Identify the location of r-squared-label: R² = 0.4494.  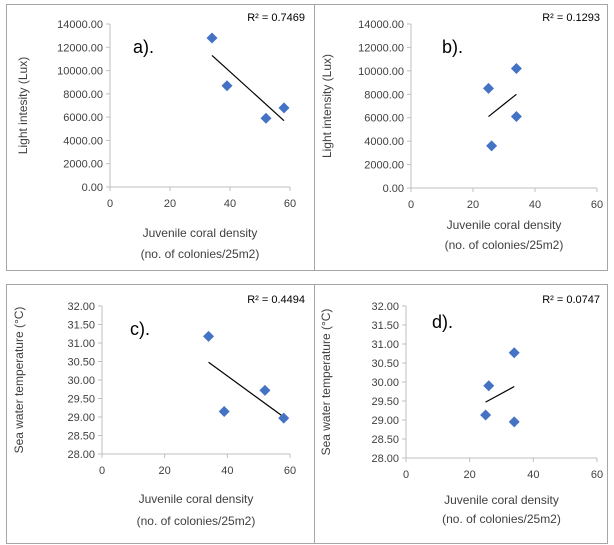
(276, 300).